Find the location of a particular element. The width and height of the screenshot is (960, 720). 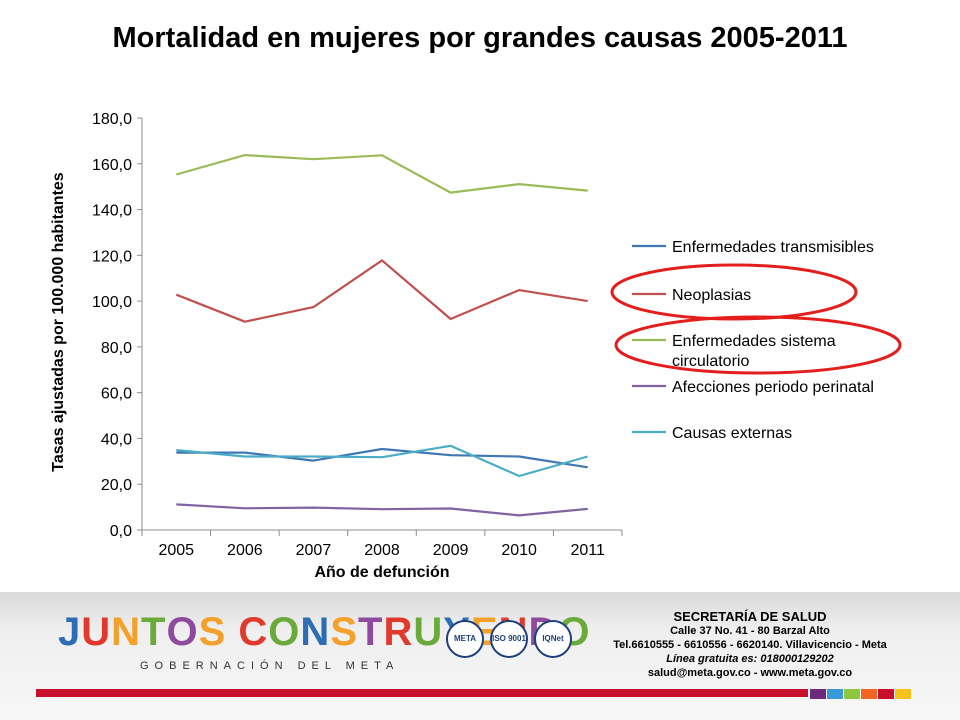

legend-label: Enfermedades transmisibles is located at coordinates (773, 247).